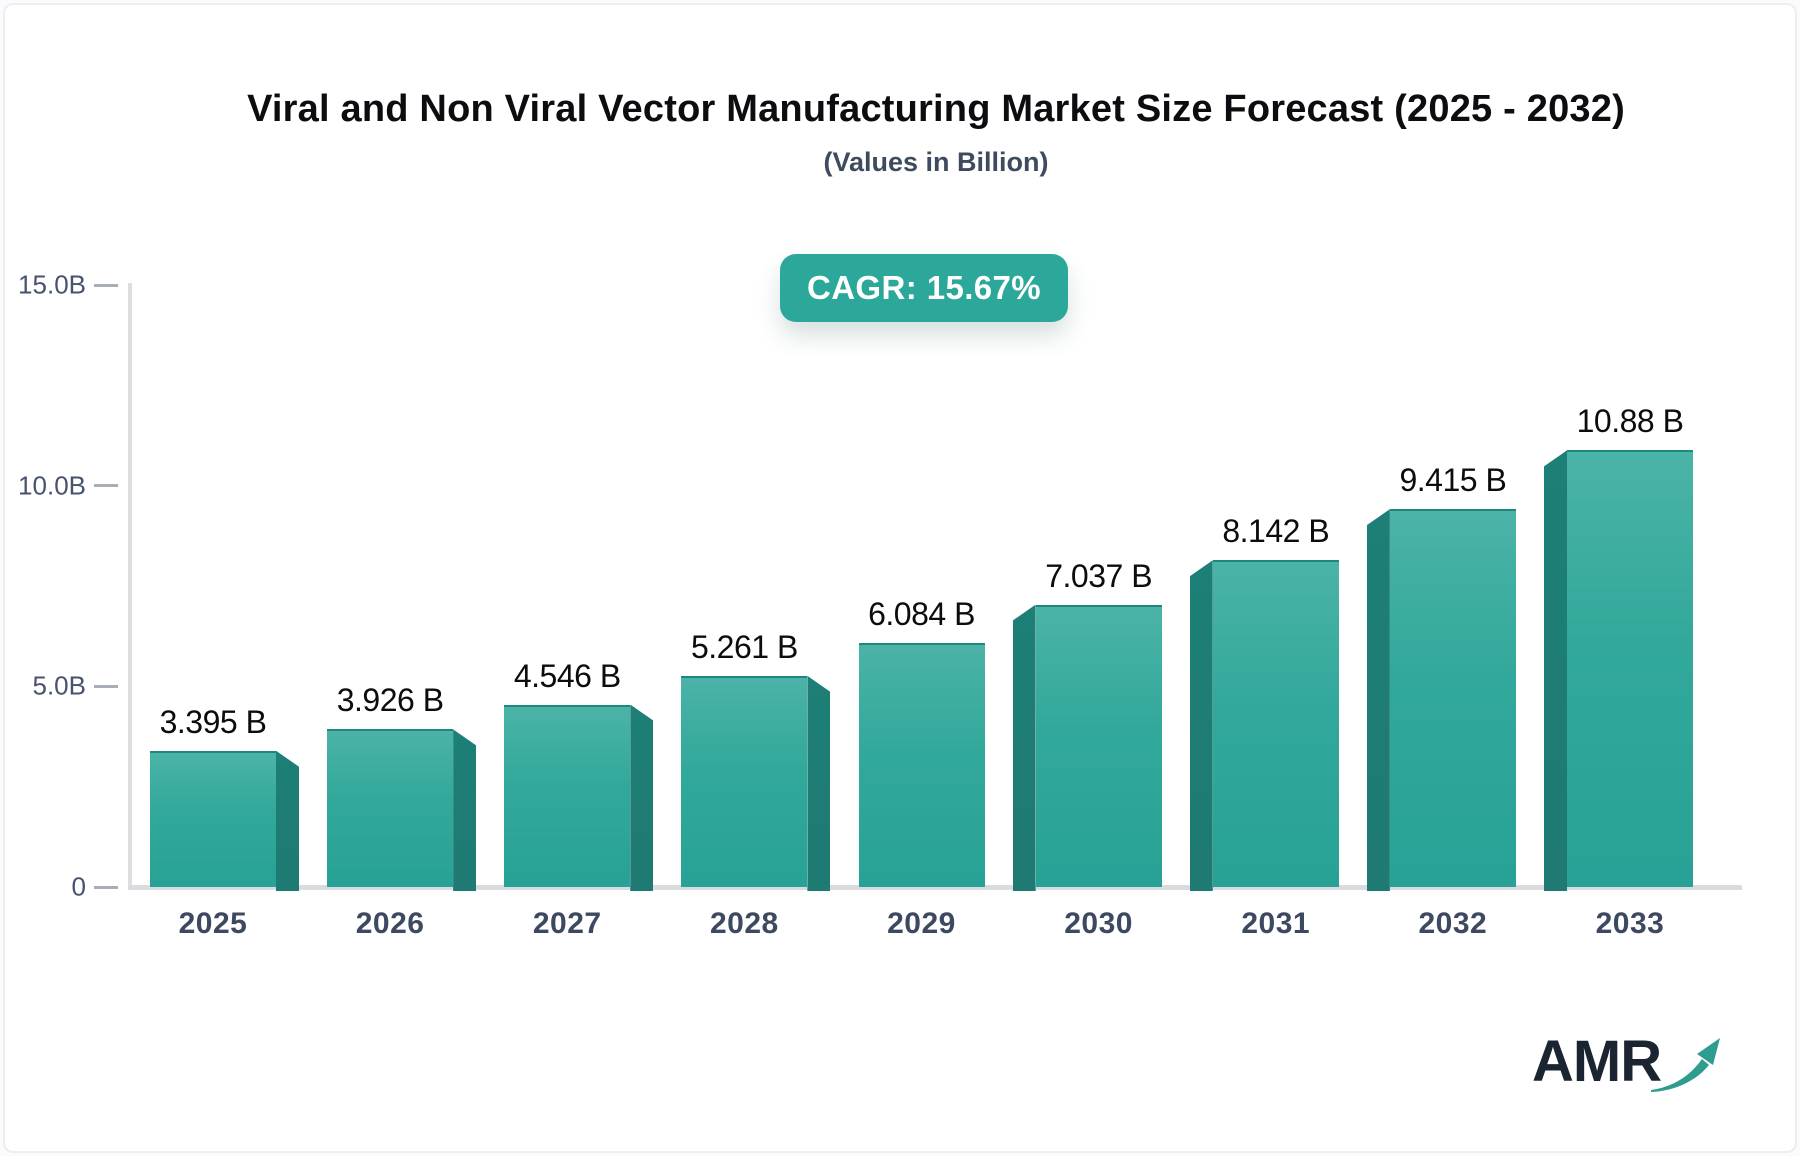 This screenshot has width=1800, height=1156. I want to click on x-axis-label: 2028, so click(744, 923).